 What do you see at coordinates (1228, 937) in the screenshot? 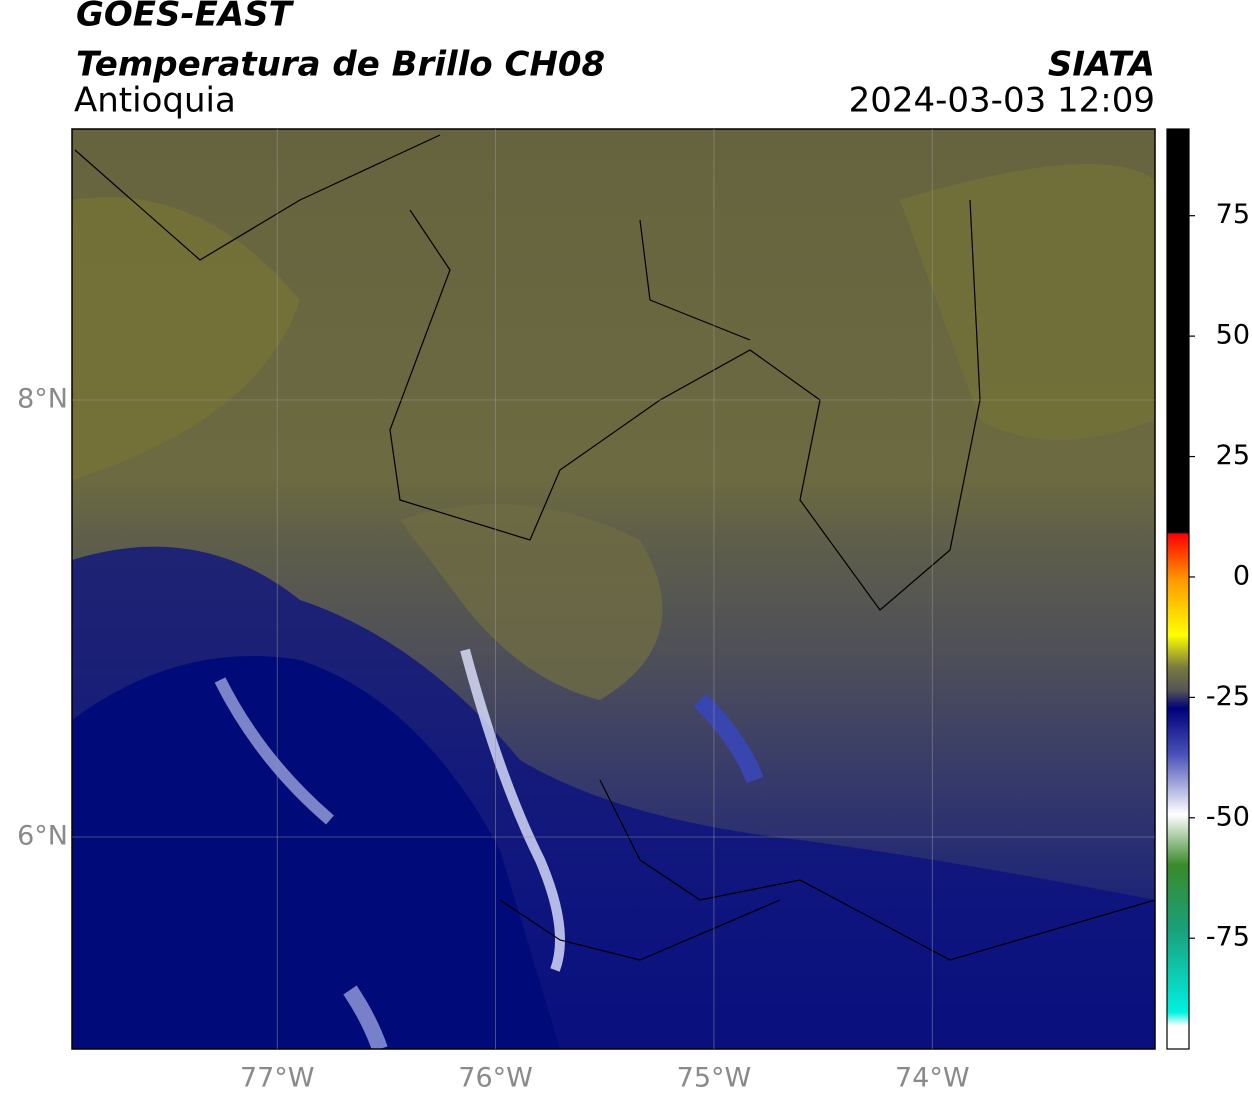
I see `colorbar-tick-label: -75` at bounding box center [1228, 937].